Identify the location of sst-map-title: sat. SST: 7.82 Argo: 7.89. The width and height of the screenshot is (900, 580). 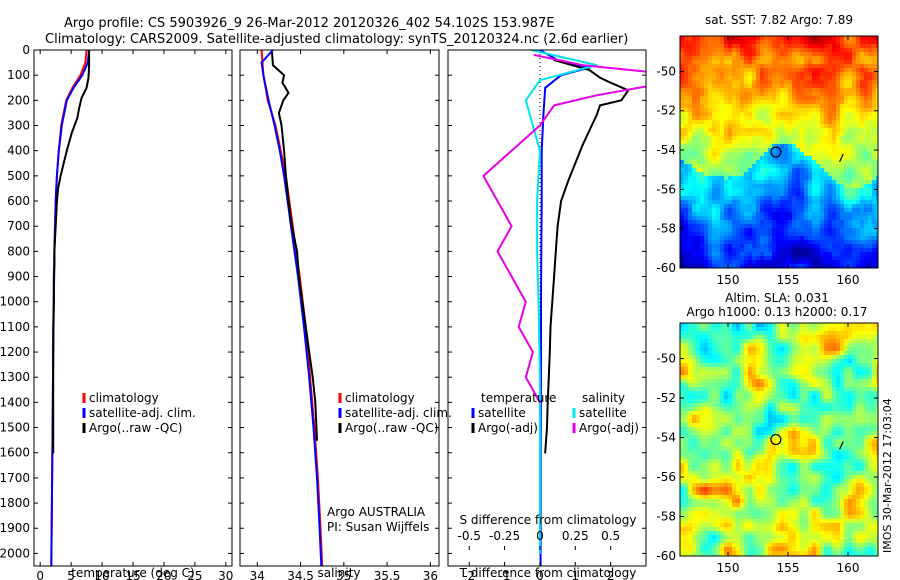
(779, 20).